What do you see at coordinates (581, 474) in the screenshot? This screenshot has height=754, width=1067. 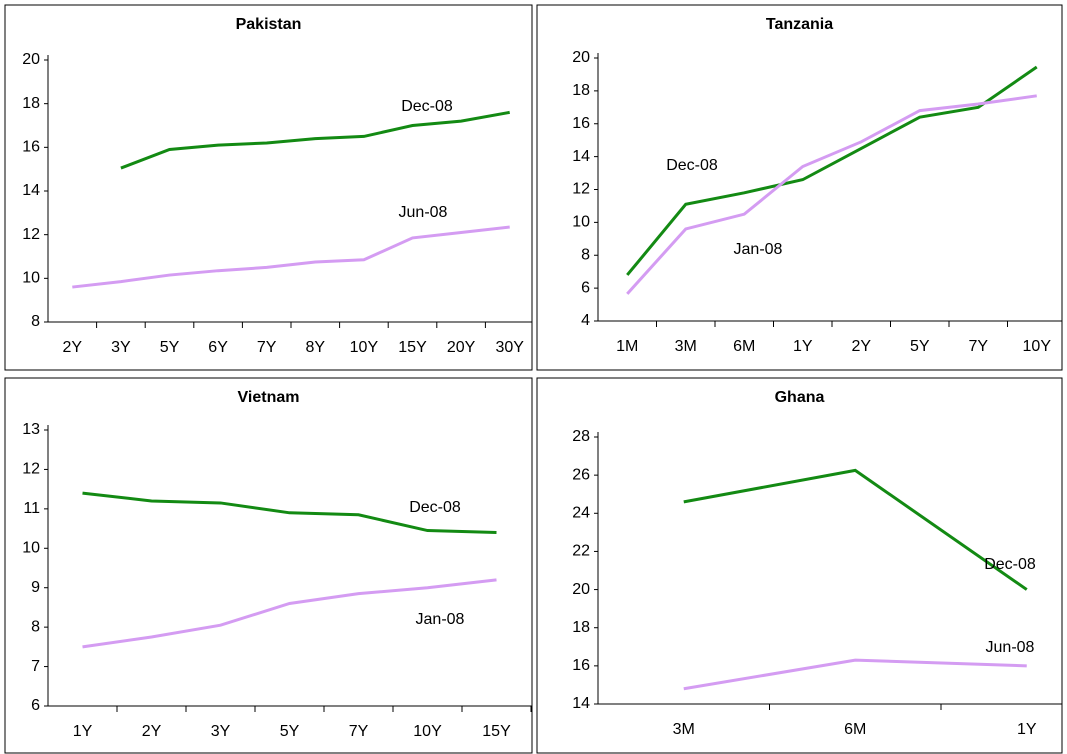 I see `y-tick-label: 26` at bounding box center [581, 474].